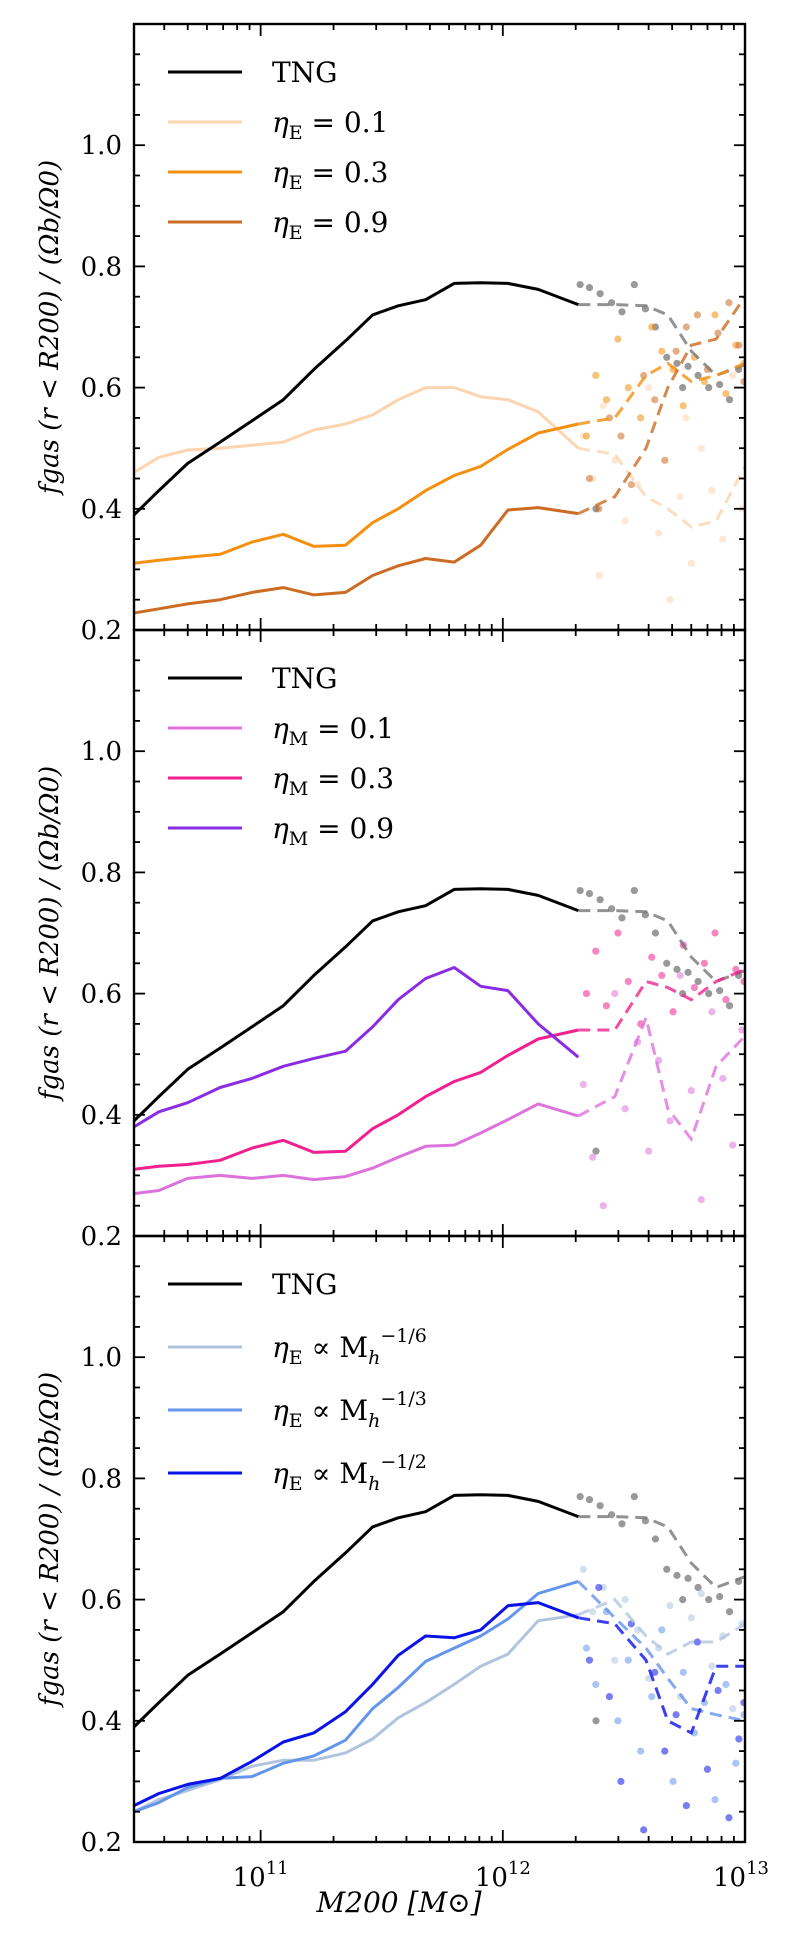 Image resolution: width=798 pixels, height=1947 pixels. I want to click on legend-label: ηM = 0.9, so click(333, 831).